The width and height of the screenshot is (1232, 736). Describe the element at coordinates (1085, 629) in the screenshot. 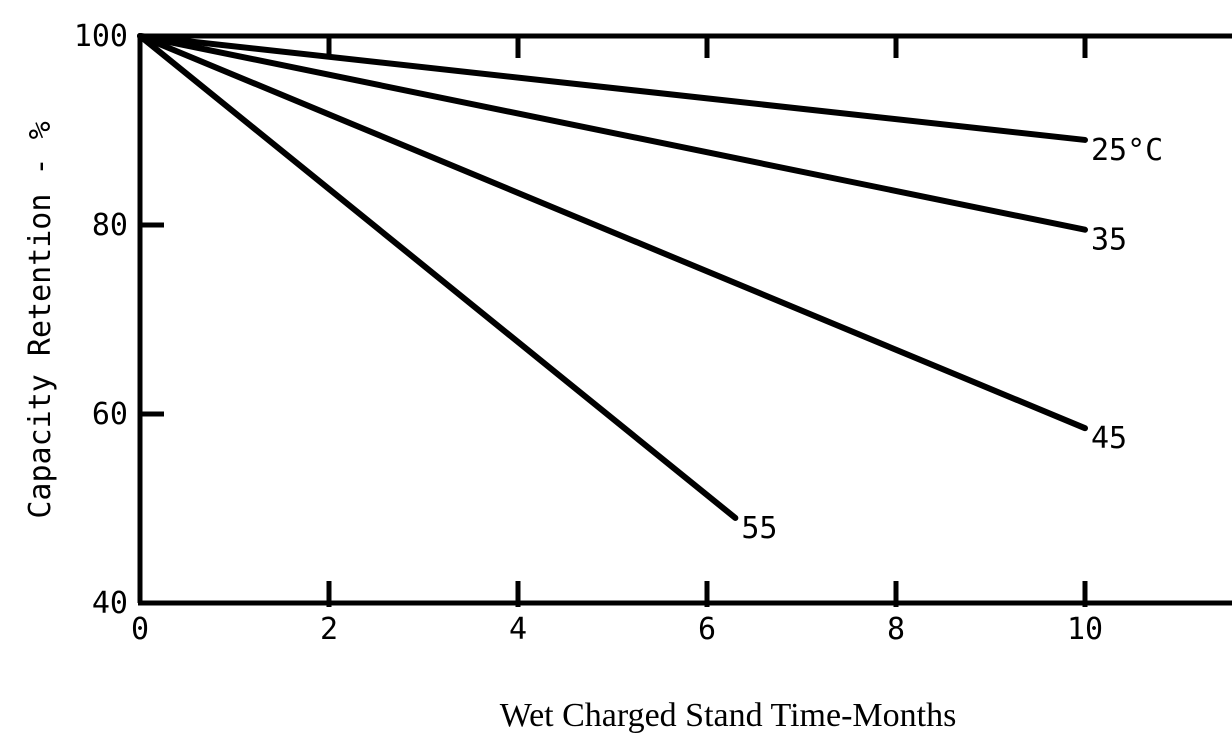

I see `x-tick-label: 10` at that location.